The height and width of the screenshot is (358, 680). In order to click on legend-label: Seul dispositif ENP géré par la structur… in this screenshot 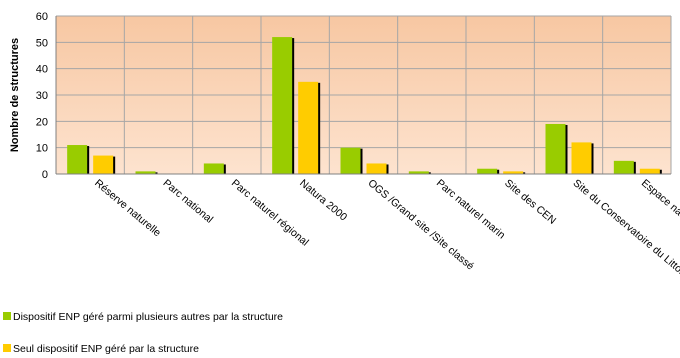, I will do `click(106, 349)`.